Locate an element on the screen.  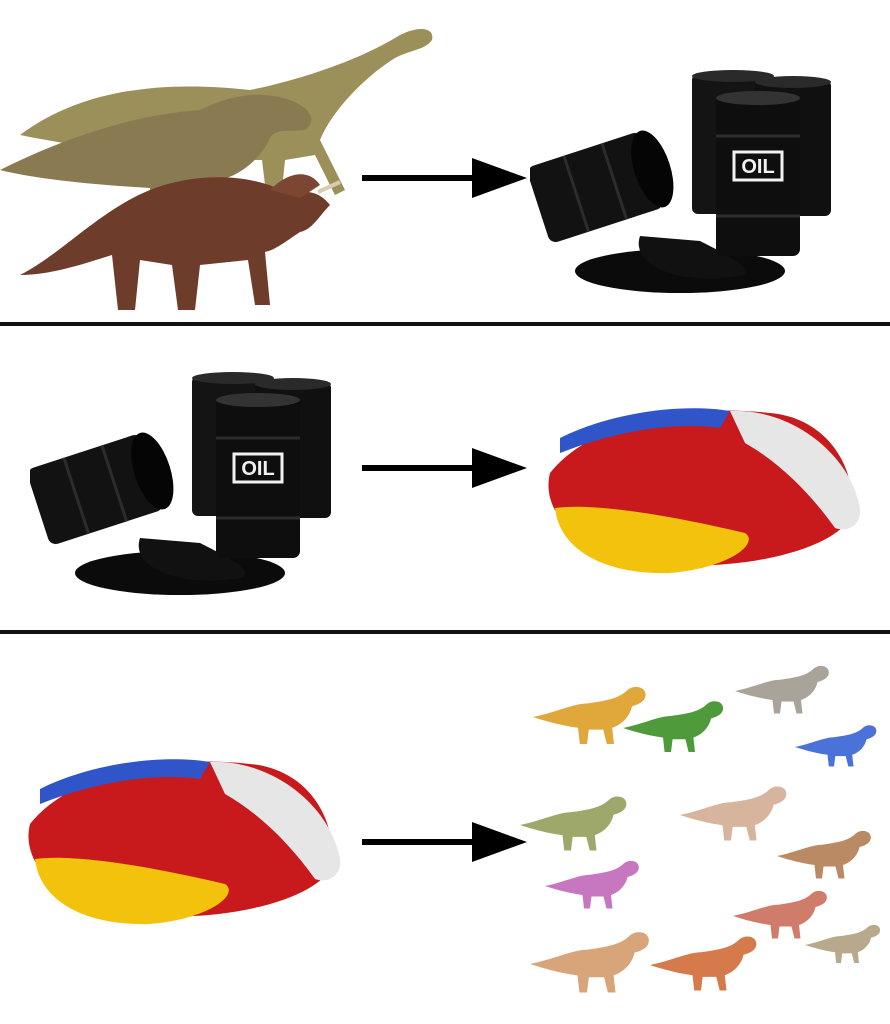
dinosaurs-illustration is located at coordinates (216, 169).